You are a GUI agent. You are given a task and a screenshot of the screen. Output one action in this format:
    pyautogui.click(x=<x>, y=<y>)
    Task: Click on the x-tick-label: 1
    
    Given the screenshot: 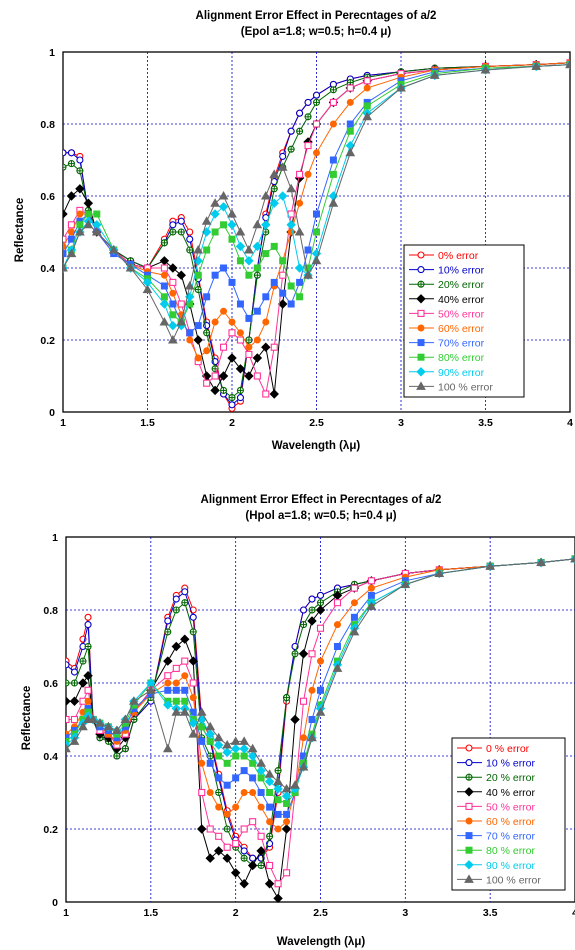 What is the action you would take?
    pyautogui.click(x=63, y=423)
    